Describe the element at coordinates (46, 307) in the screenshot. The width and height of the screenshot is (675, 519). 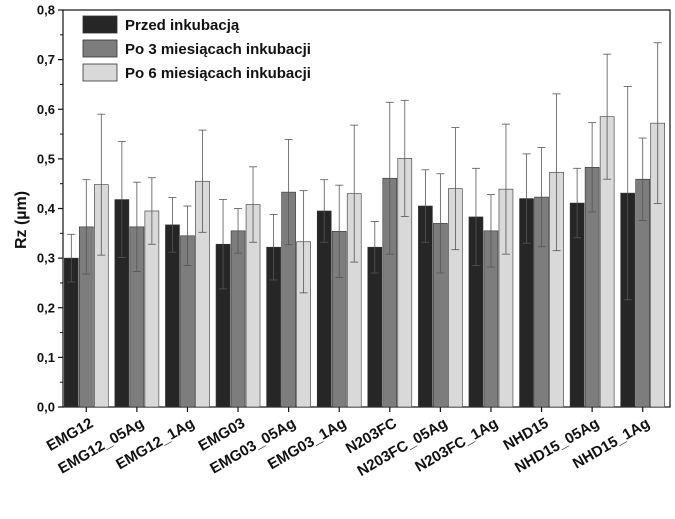
I see `y-tick-label: 0,2` at that location.